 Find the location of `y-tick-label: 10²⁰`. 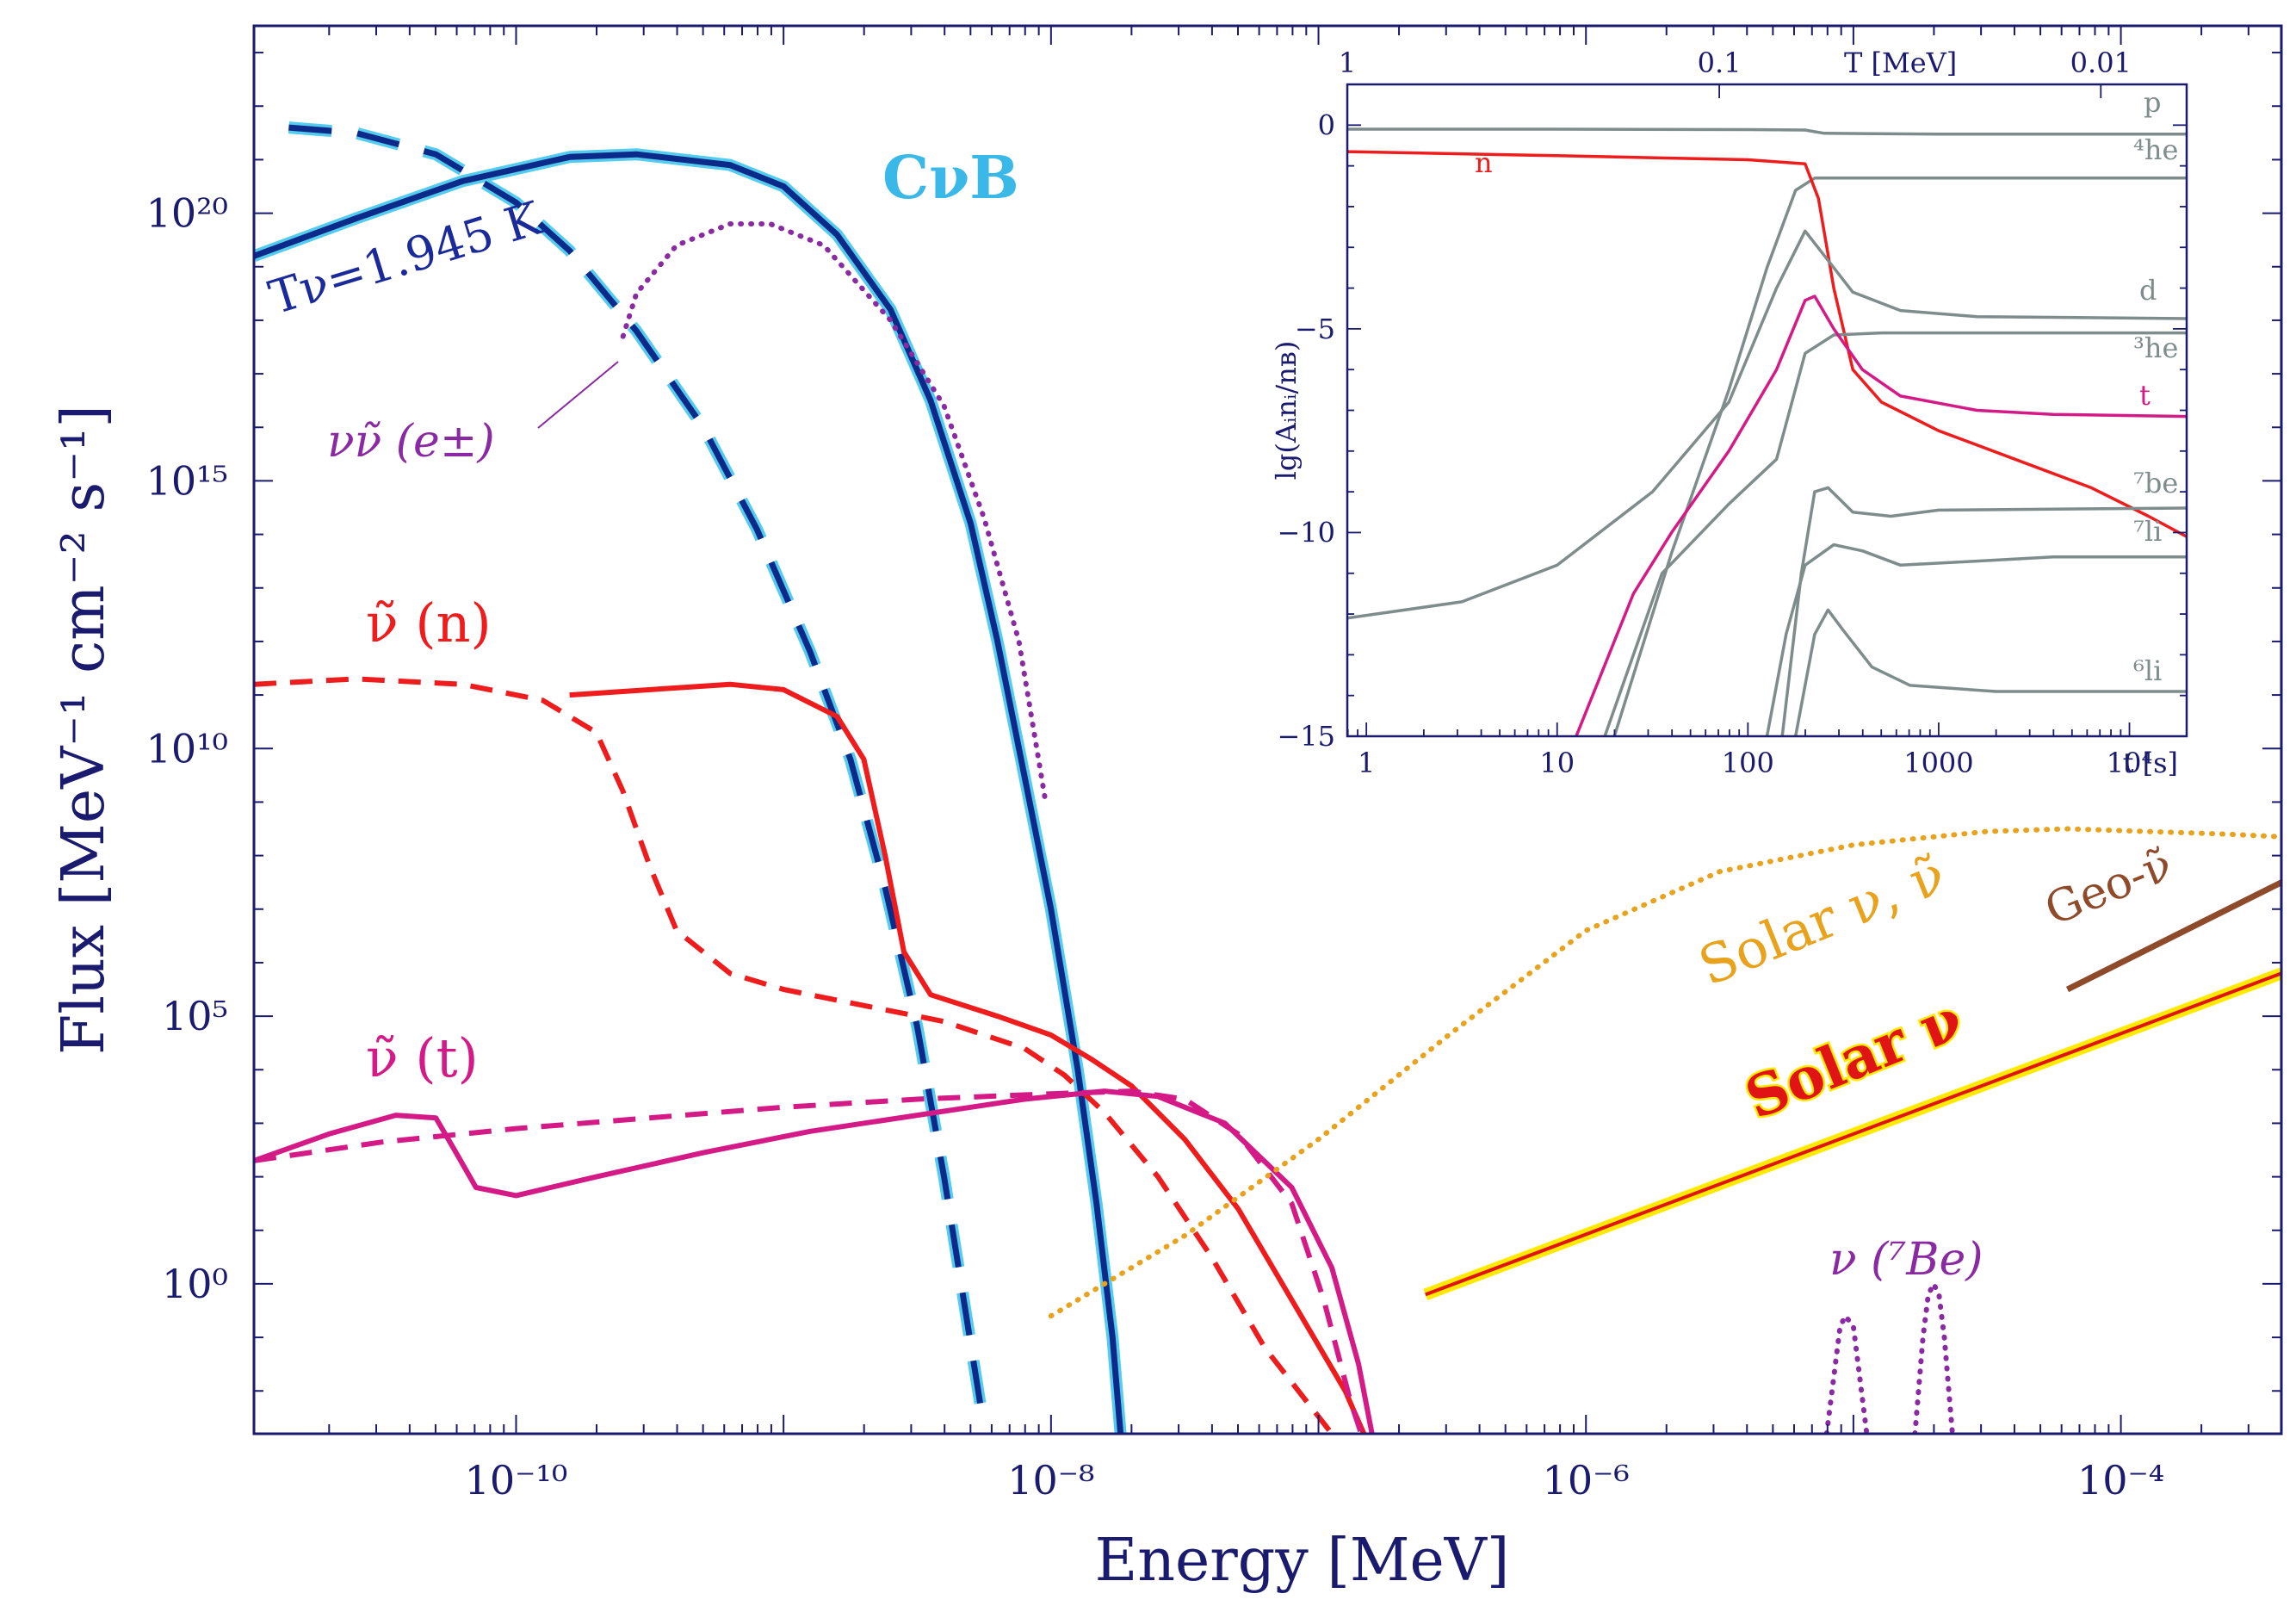

y-tick-label: 10²⁰ is located at coordinates (187, 214).